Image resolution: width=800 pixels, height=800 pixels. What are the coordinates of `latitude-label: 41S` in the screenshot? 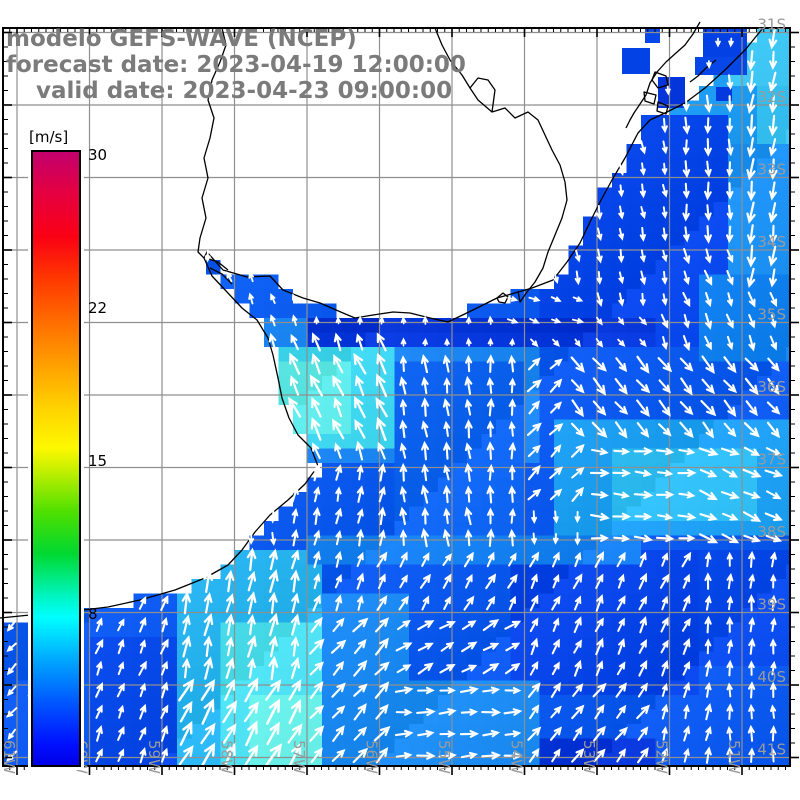 It's located at (771, 750).